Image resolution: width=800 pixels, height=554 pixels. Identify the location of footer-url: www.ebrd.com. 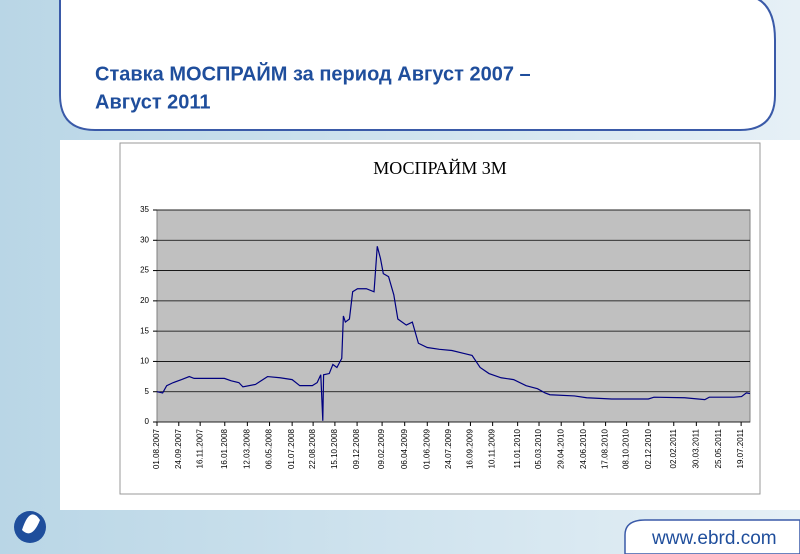
(714, 538).